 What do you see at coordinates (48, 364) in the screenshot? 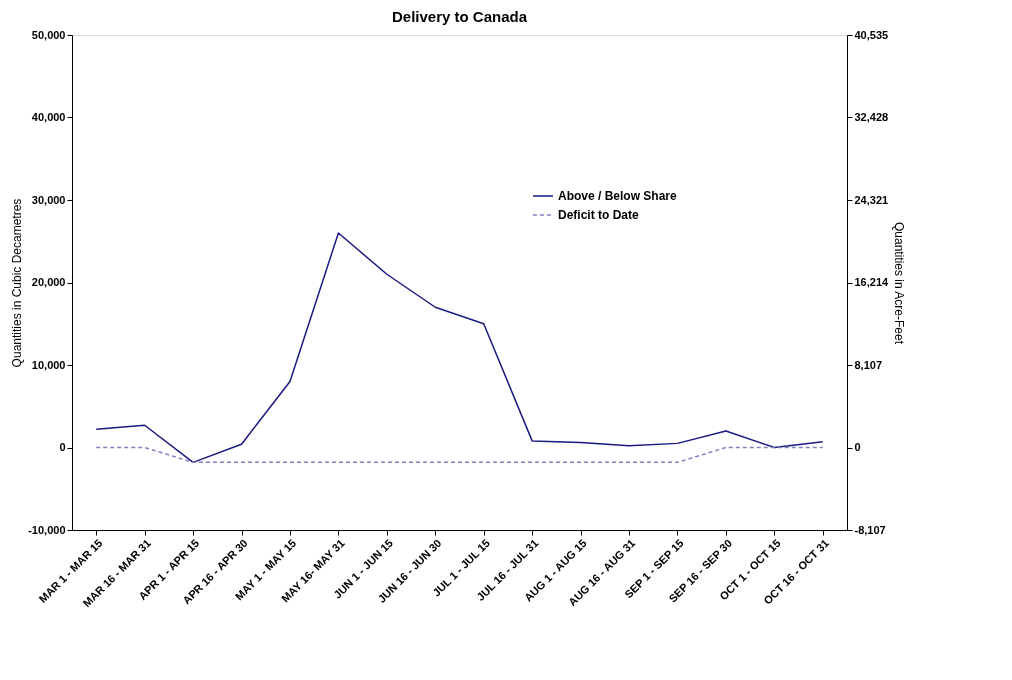
I see `y-tick-label: 10,000` at bounding box center [48, 364].